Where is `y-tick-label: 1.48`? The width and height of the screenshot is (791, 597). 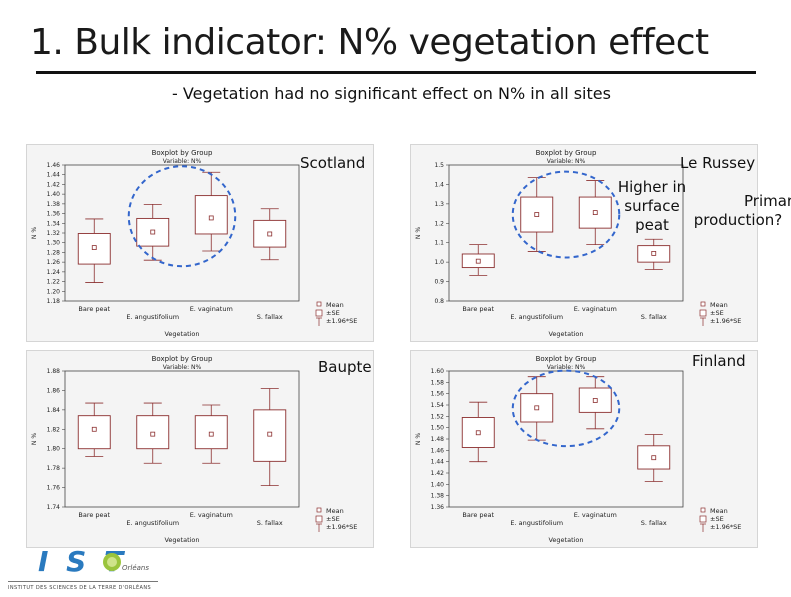 y-tick-label: 1.48 is located at coordinates (438, 439).